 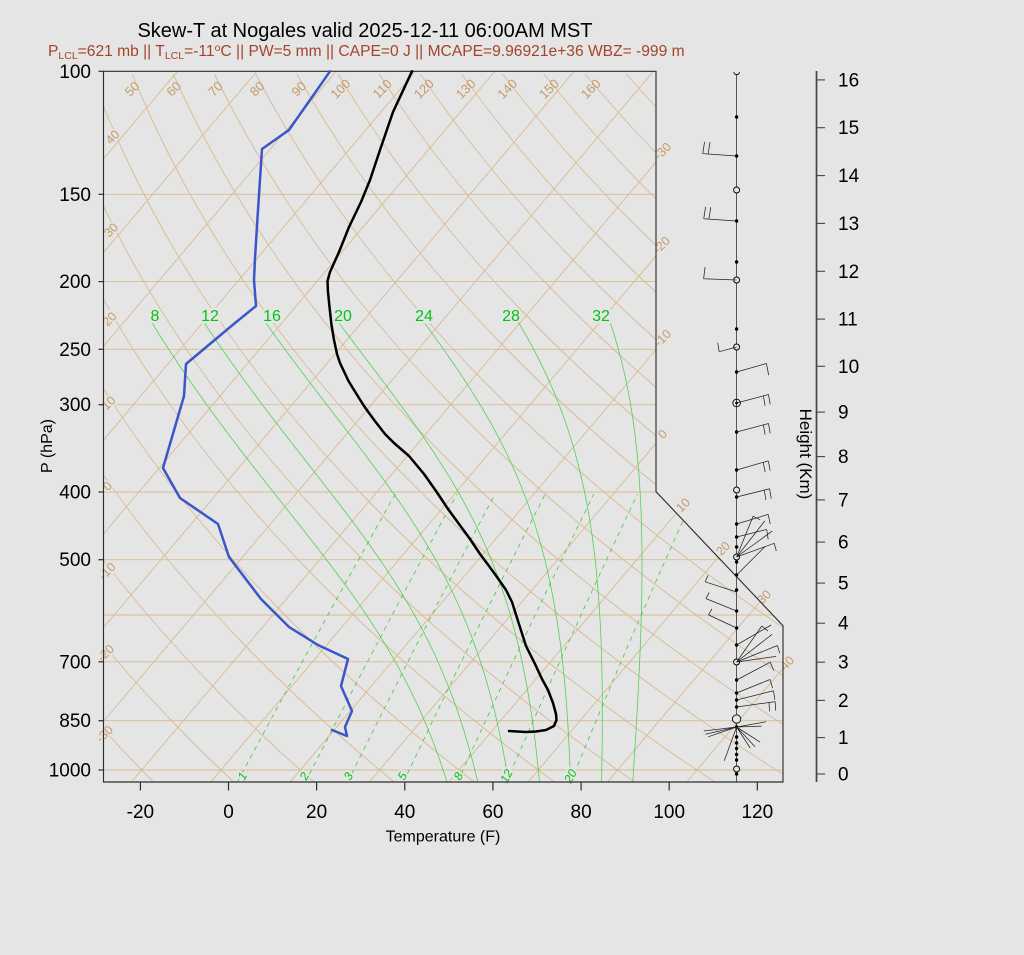 I want to click on svg-text: Height (Km), so click(x=805, y=454).